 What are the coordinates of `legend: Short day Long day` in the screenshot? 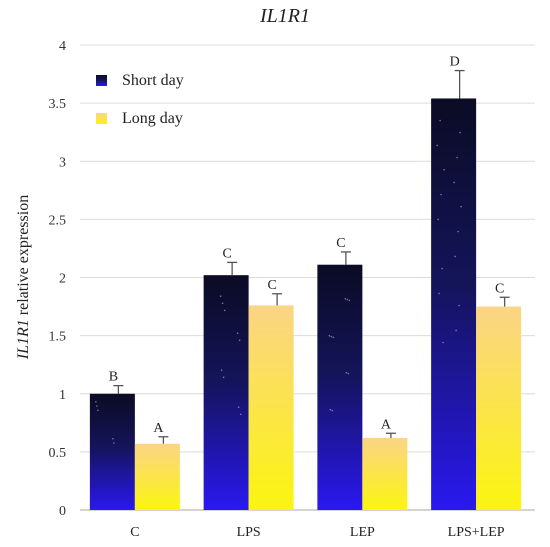 It's located at (140, 99).